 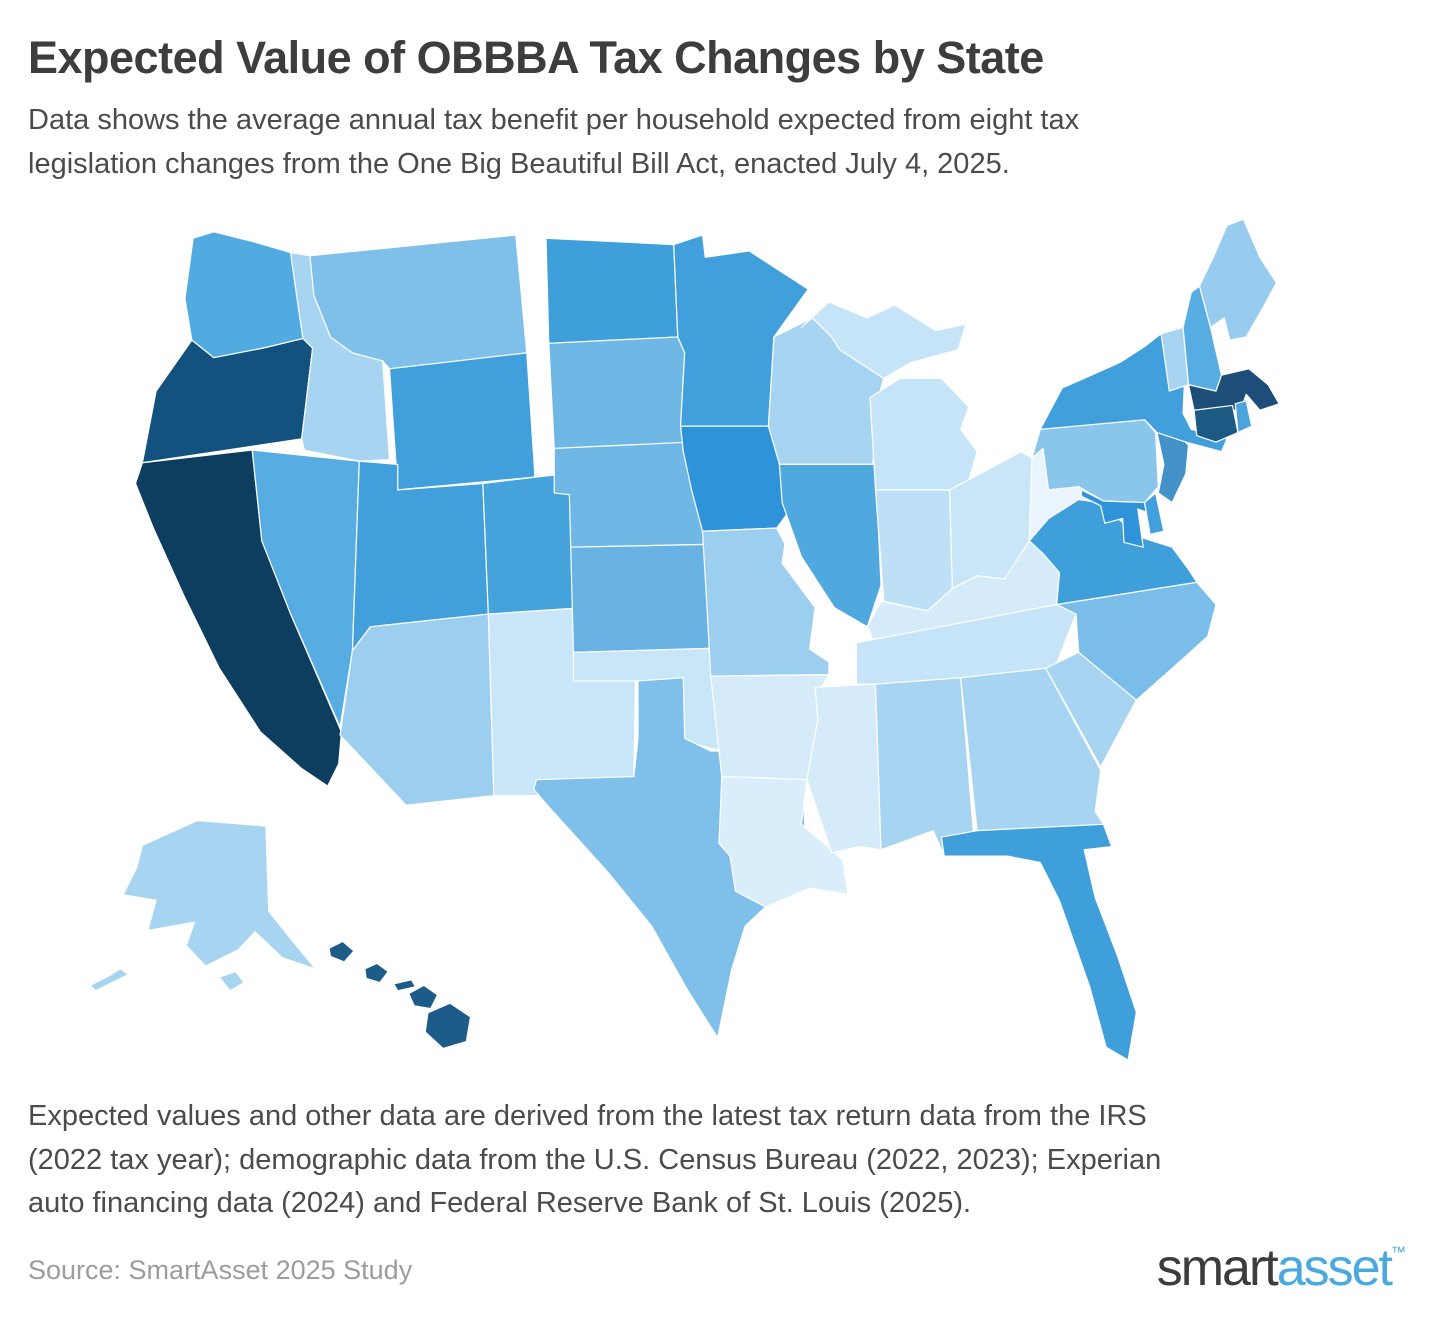 What do you see at coordinates (341, 951) in the screenshot?
I see `hawaii-kauai` at bounding box center [341, 951].